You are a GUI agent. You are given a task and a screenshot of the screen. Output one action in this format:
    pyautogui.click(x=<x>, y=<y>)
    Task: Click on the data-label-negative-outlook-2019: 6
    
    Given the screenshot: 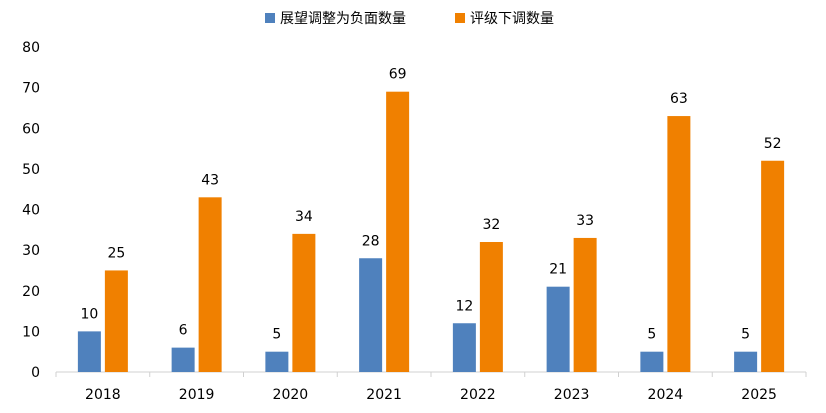 What is the action you would take?
    pyautogui.click(x=183, y=331)
    